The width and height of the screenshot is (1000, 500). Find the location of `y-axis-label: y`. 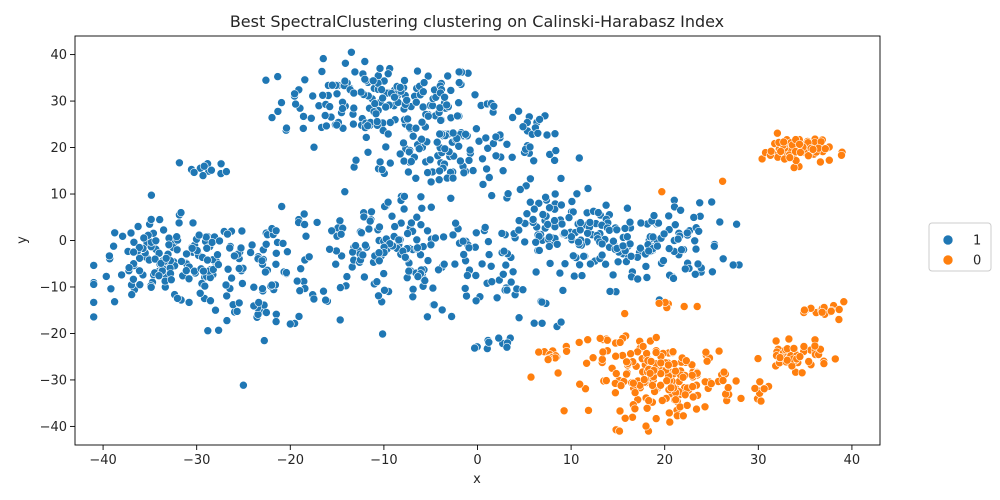

y-axis-label: y is located at coordinates (22, 240).